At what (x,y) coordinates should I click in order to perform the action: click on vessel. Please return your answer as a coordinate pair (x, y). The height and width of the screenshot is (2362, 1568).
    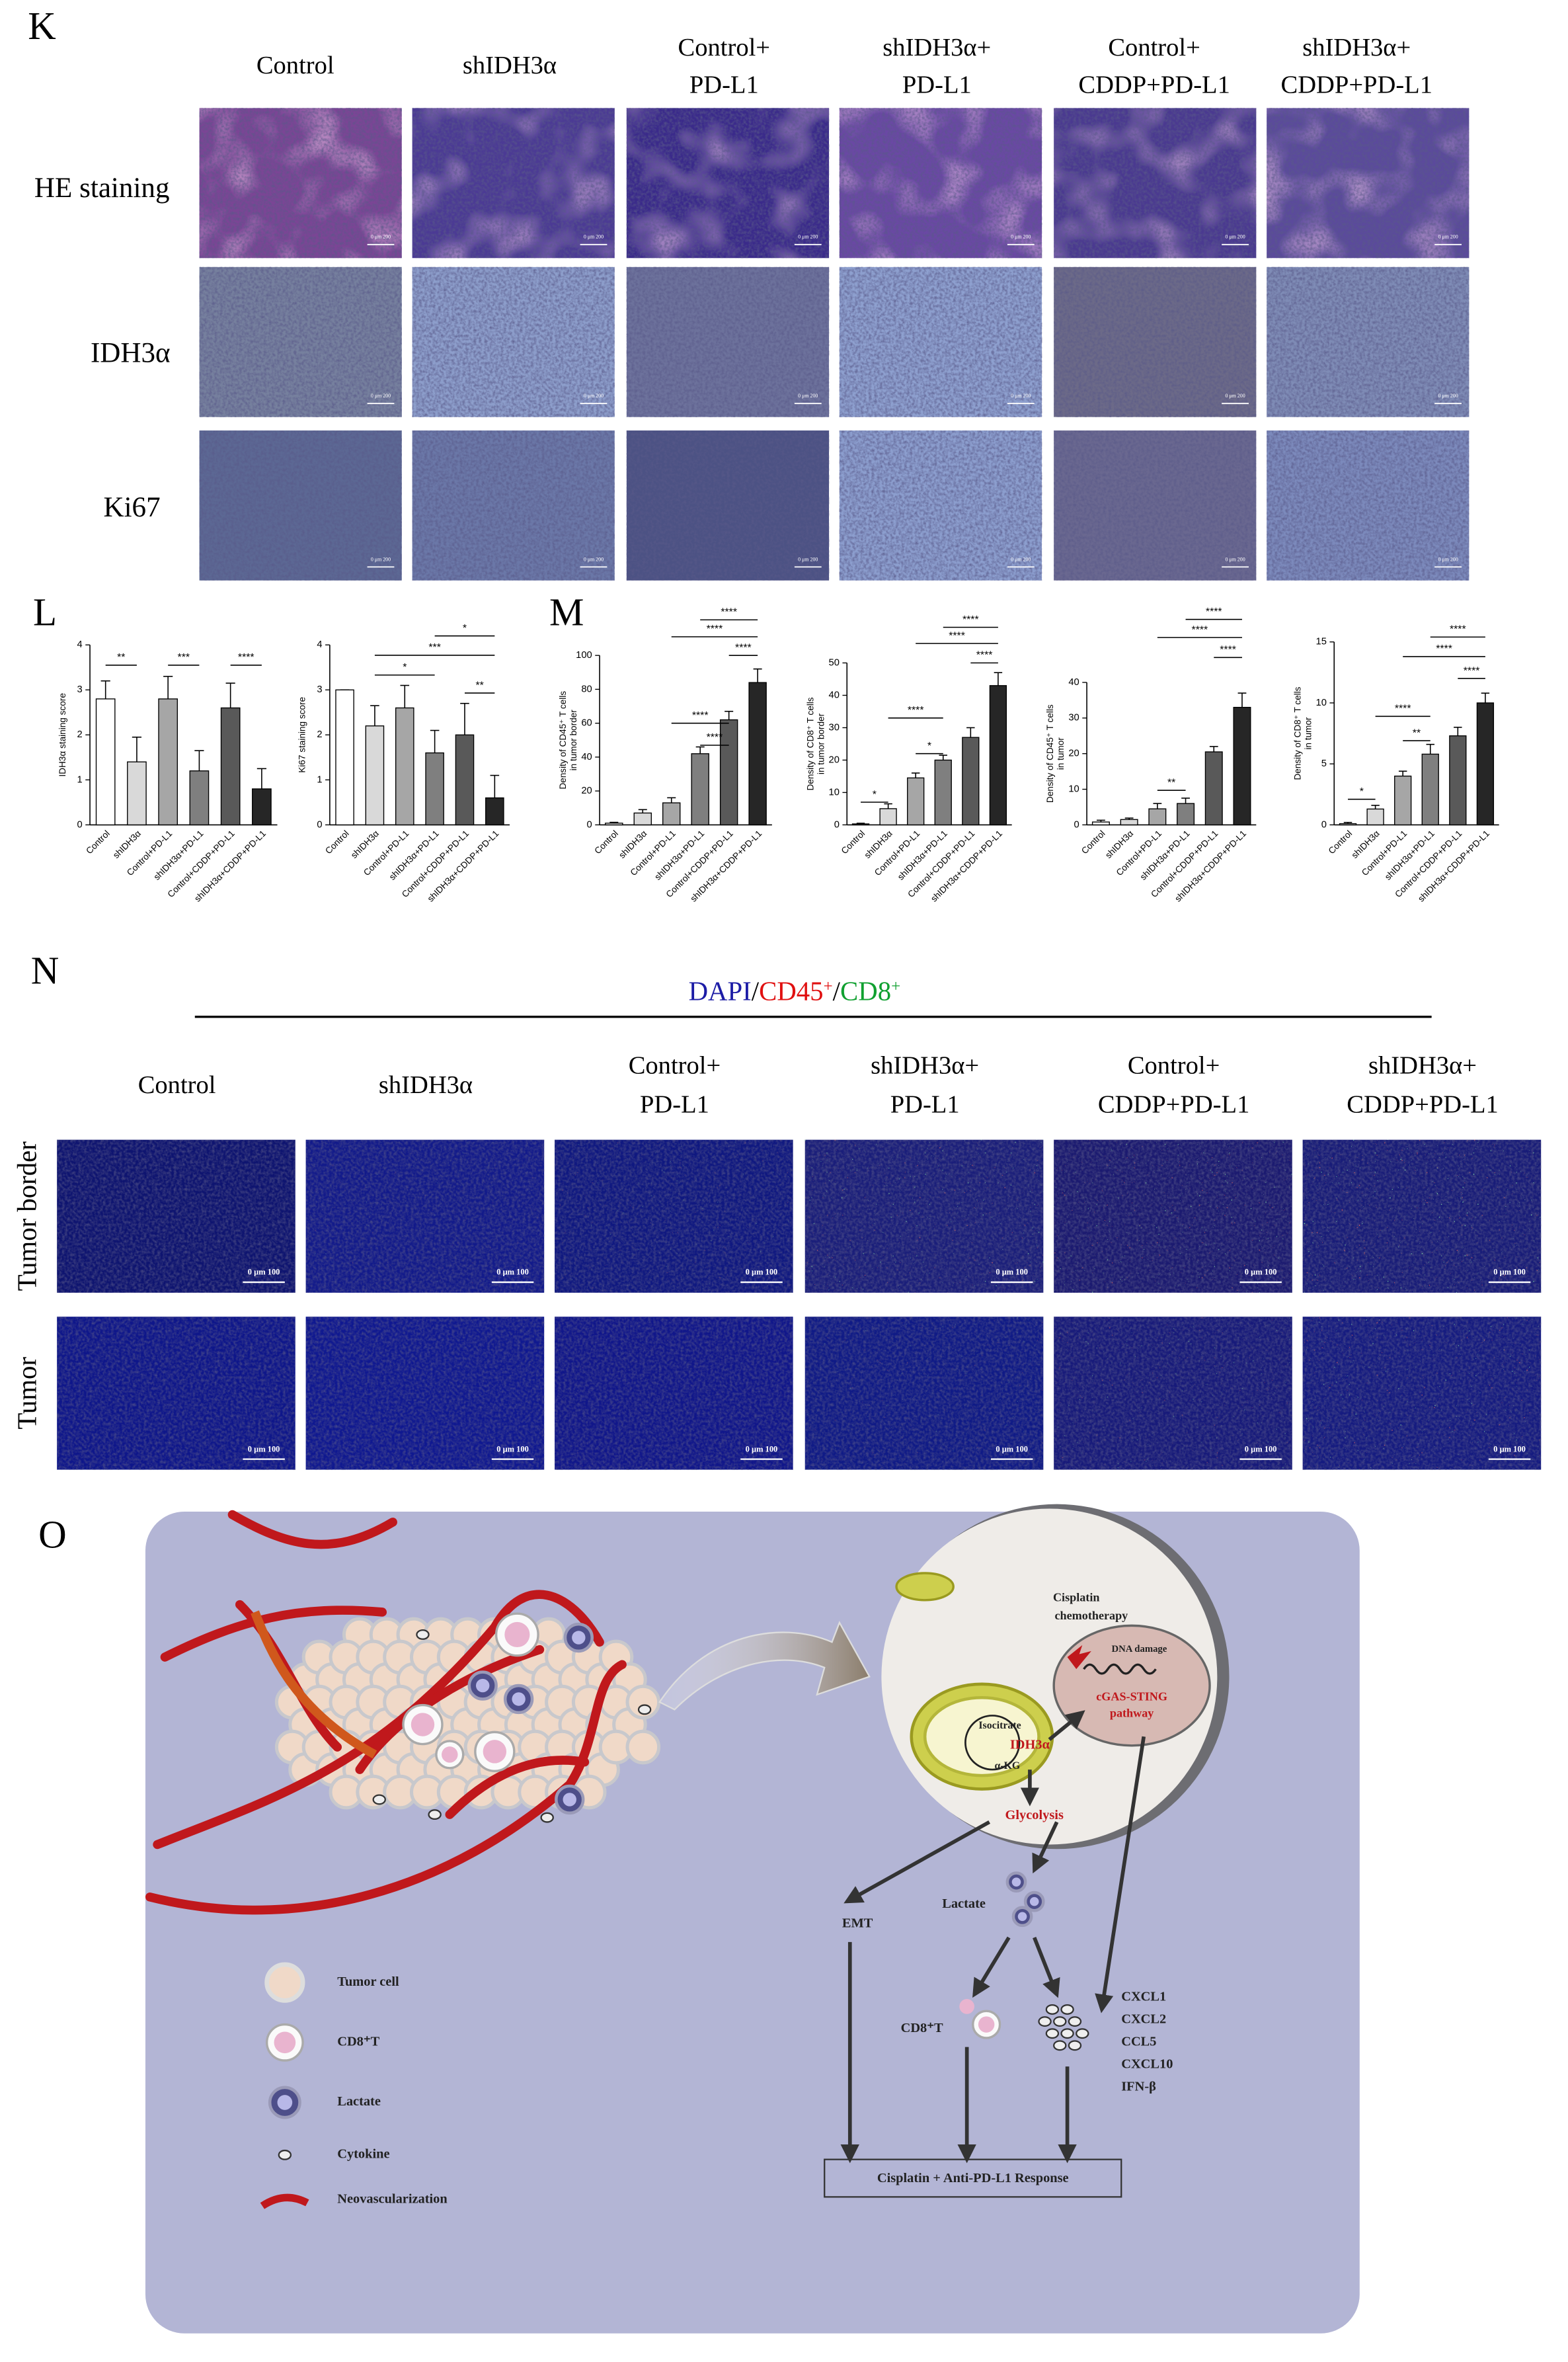
    Looking at the image, I should click on (312, 1530).